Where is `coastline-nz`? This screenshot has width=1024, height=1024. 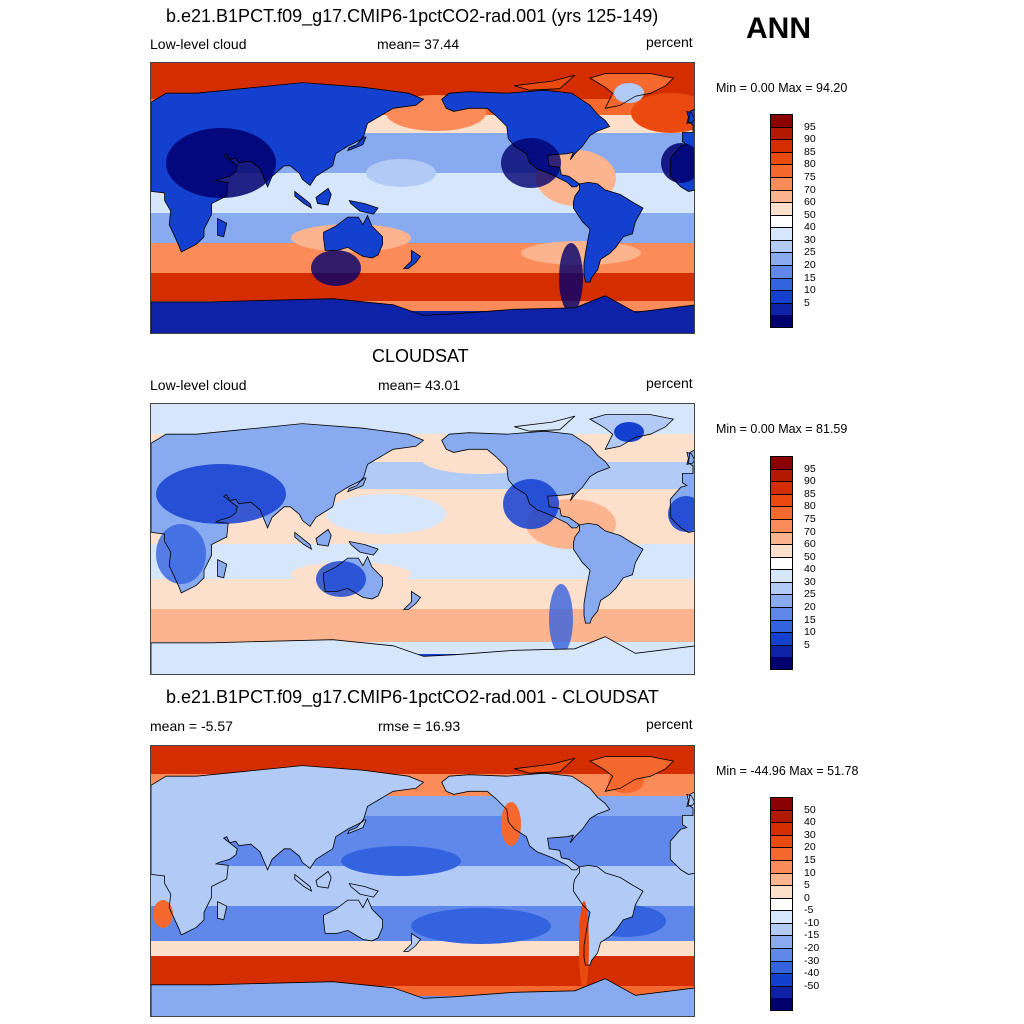 coastline-nz is located at coordinates (412, 259).